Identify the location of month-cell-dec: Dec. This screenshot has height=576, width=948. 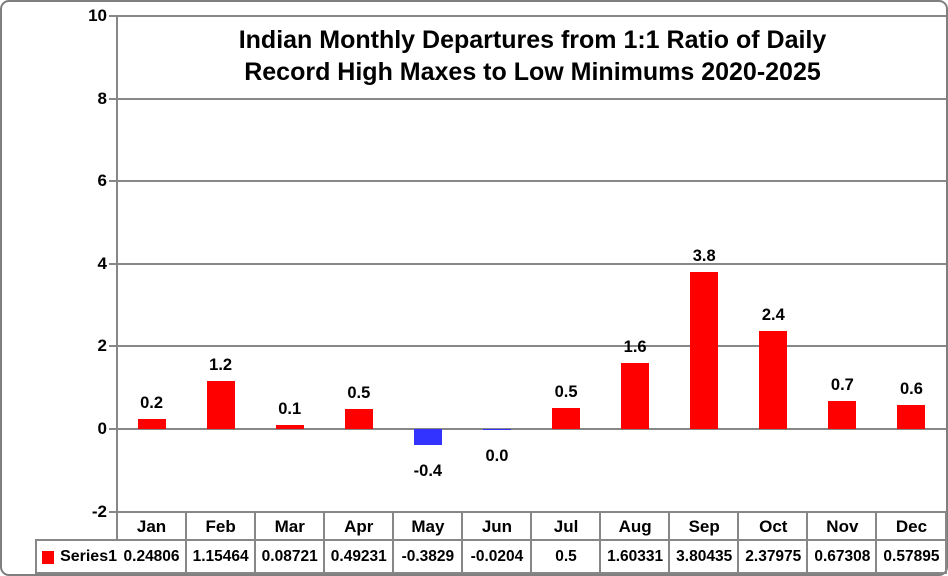
(911, 526).